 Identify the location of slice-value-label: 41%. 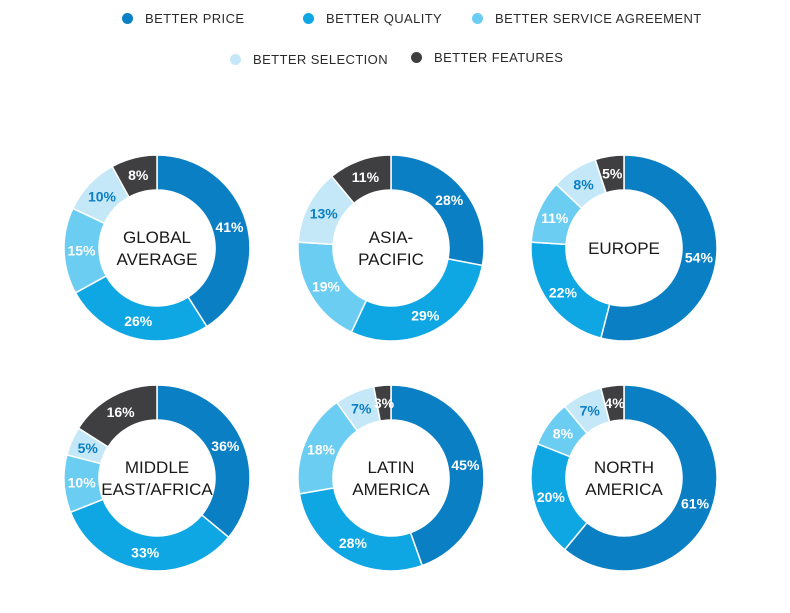
(229, 227).